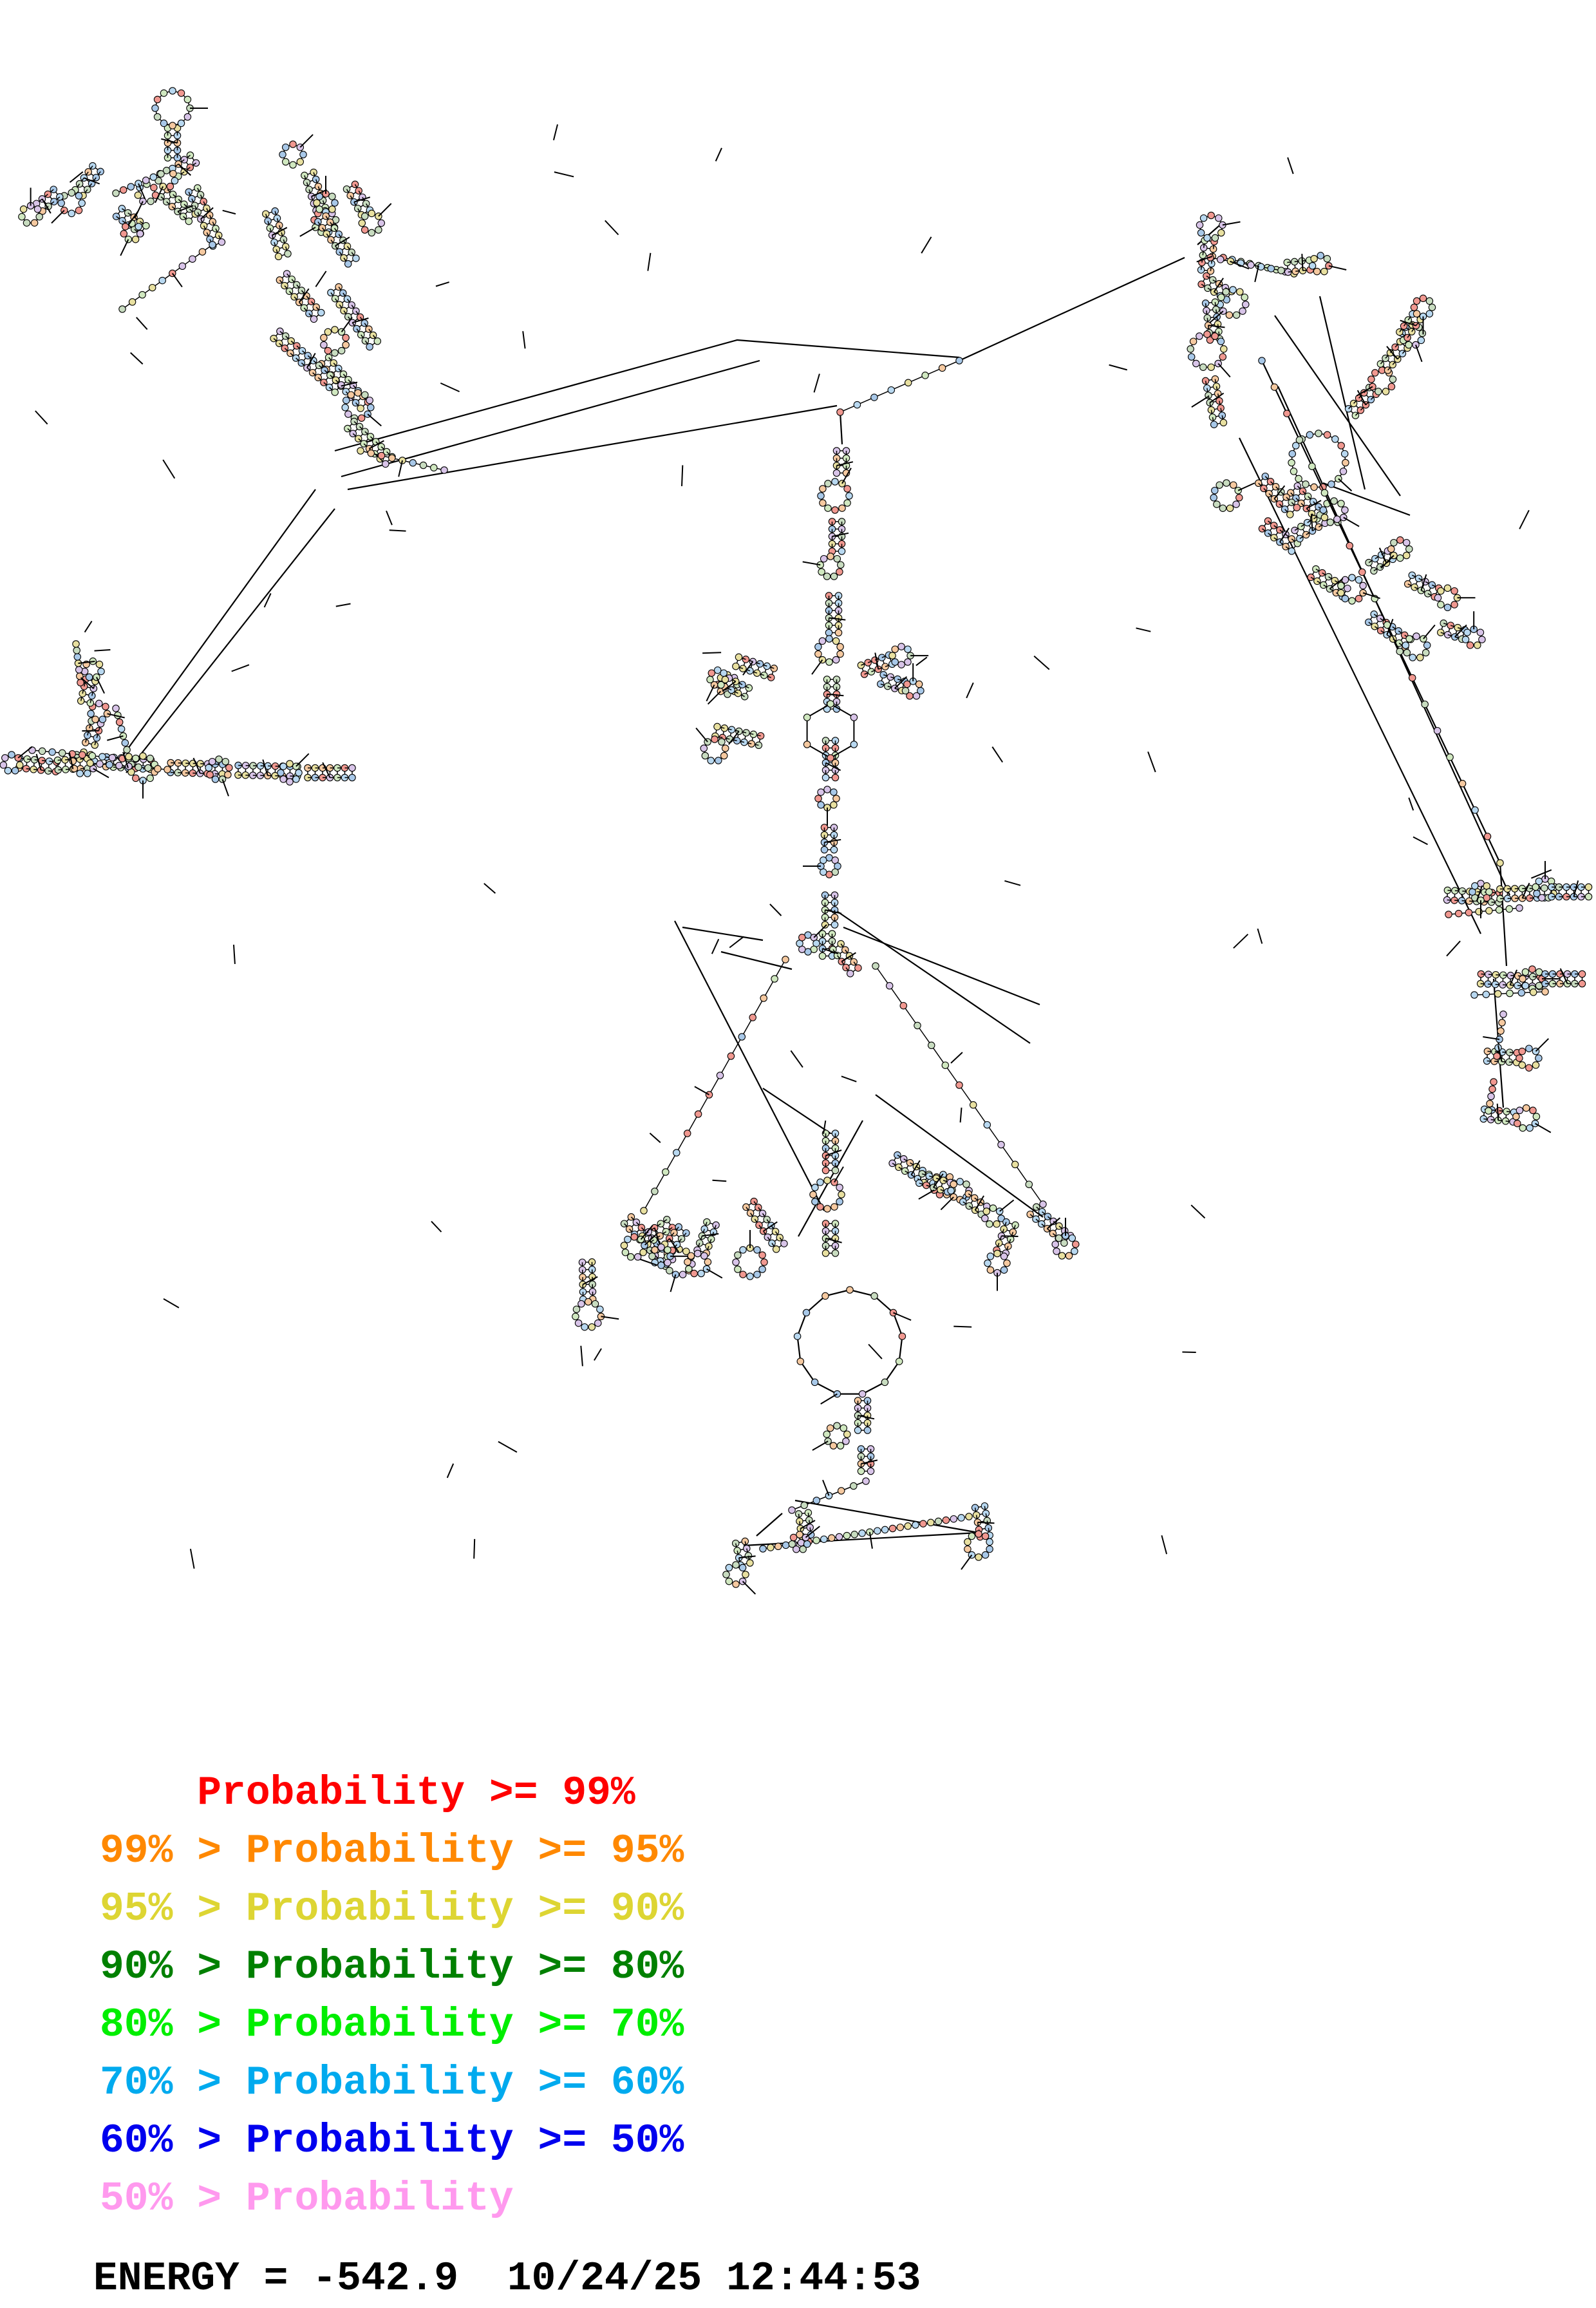 This screenshot has height=2308, width=1596. I want to click on legend-row-p80: 90% > Probability >= 80%, so click(798, 1967).